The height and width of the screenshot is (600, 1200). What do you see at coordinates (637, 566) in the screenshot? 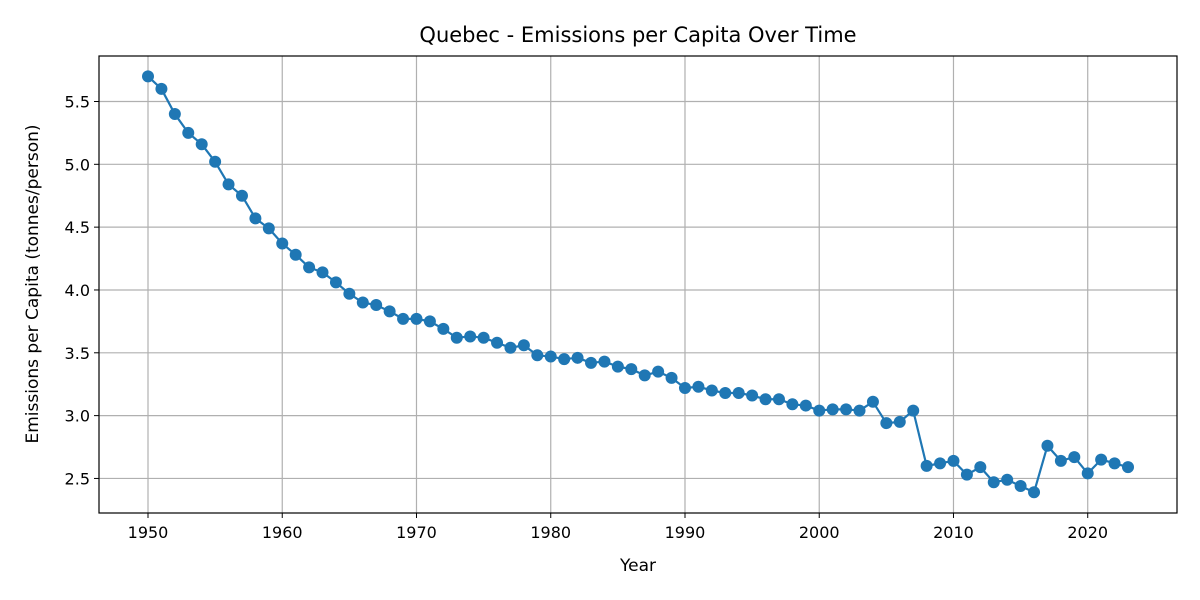
I see `x-axis-label: Year` at bounding box center [637, 566].